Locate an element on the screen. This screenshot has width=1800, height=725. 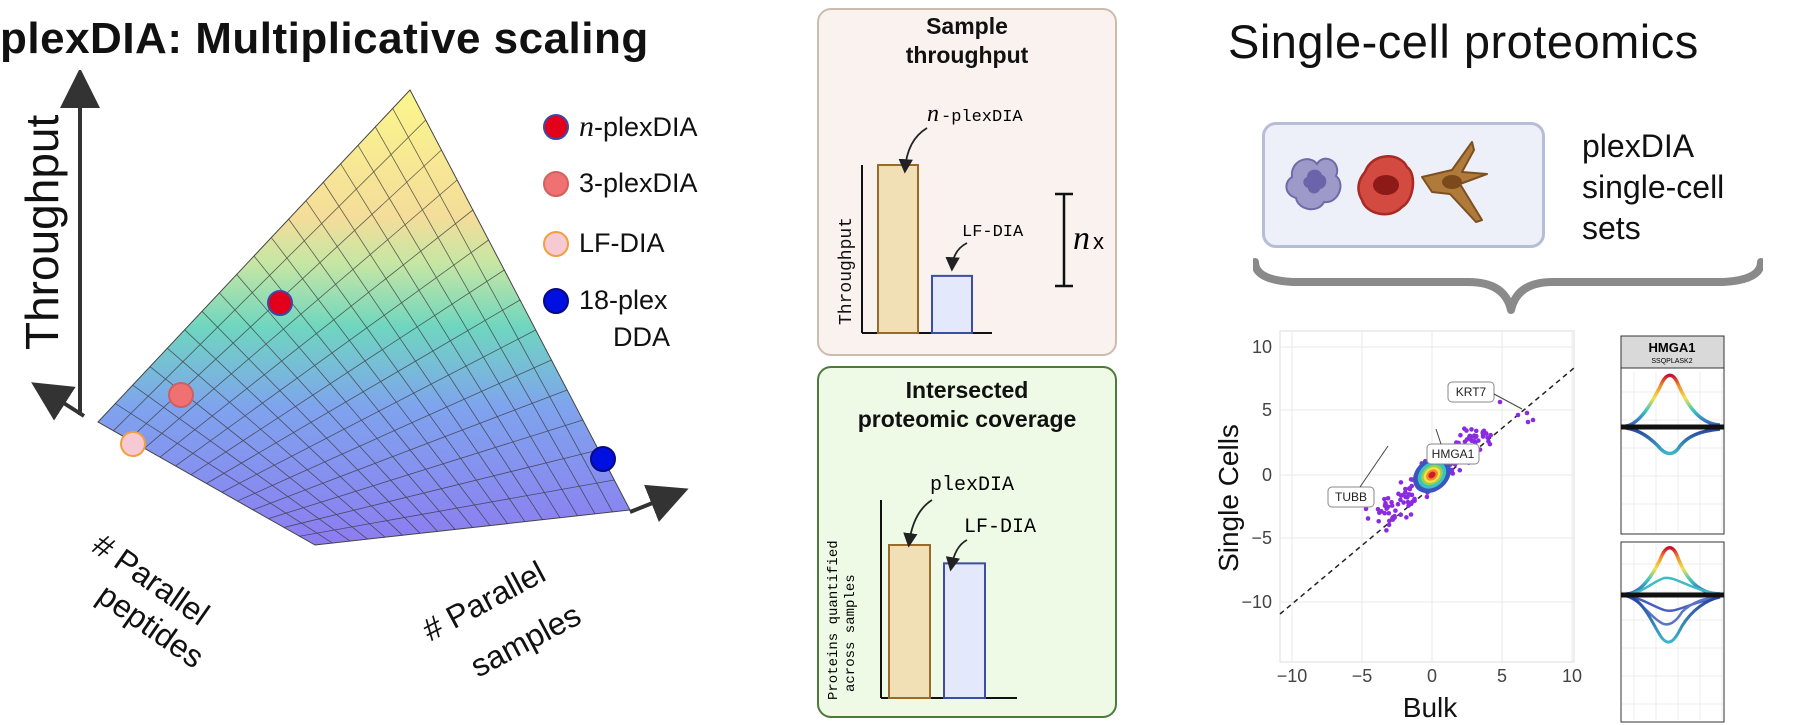
legend-label: 18-plex is located at coordinates (623, 300).